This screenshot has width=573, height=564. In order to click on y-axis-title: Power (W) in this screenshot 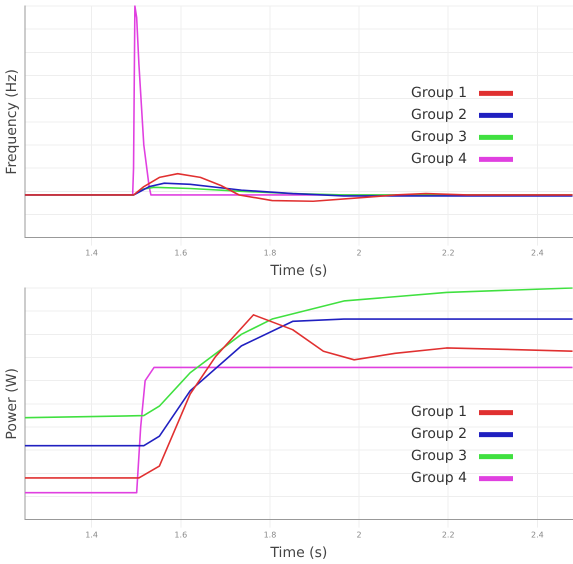, I will do `click(12, 404)`.